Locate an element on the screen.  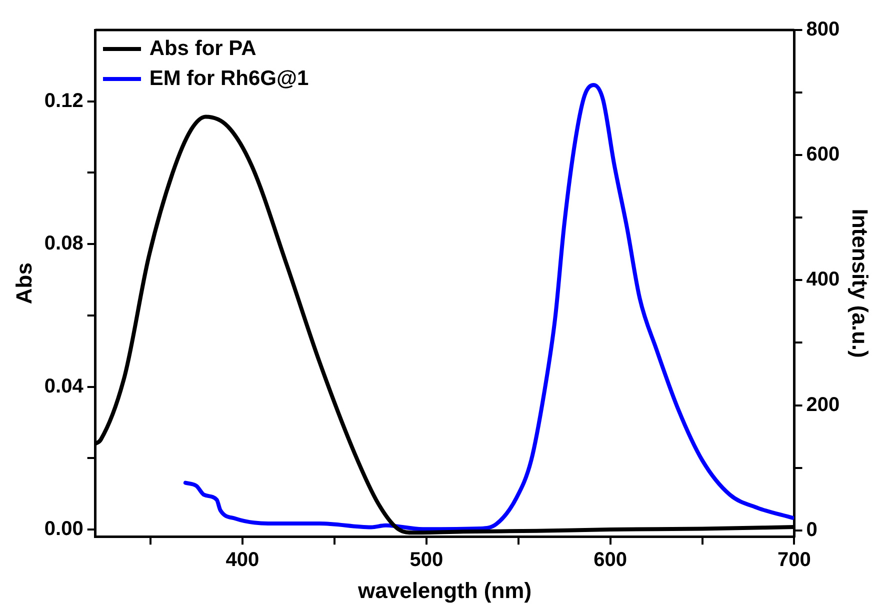
y-tick-label: 0.00 is located at coordinates (64, 529).